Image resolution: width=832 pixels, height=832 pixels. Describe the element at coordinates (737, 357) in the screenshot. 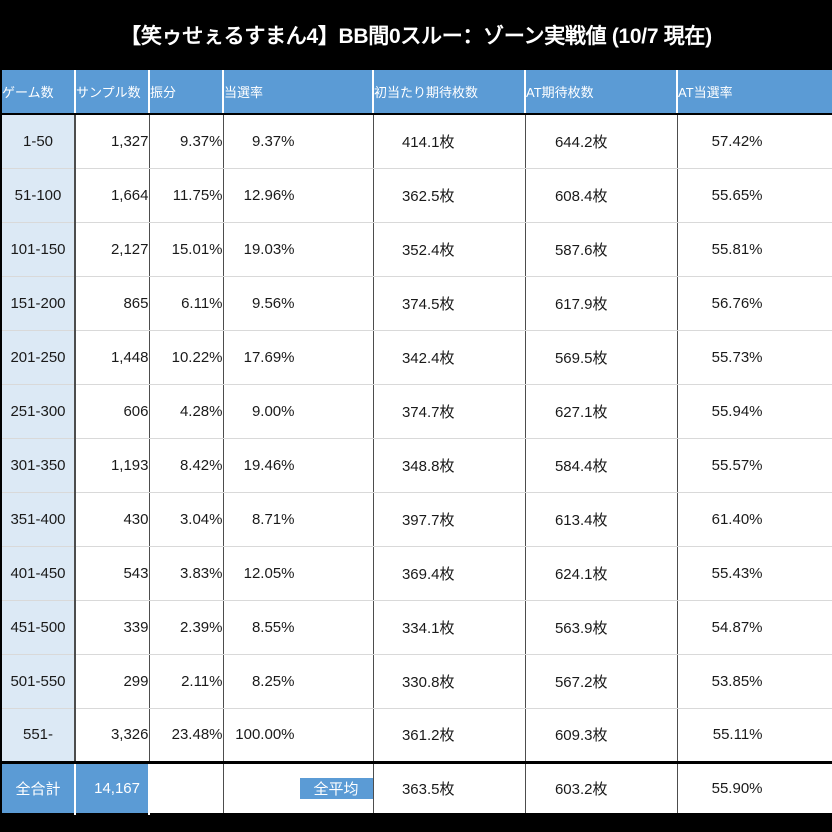

I see `cell-at-win-rate: 55.73%` at that location.